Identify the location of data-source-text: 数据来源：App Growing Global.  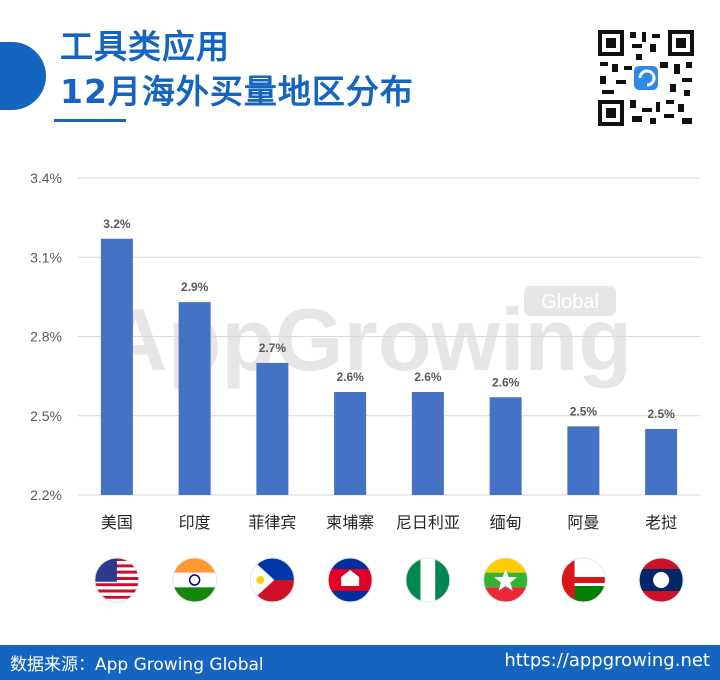
(137, 665).